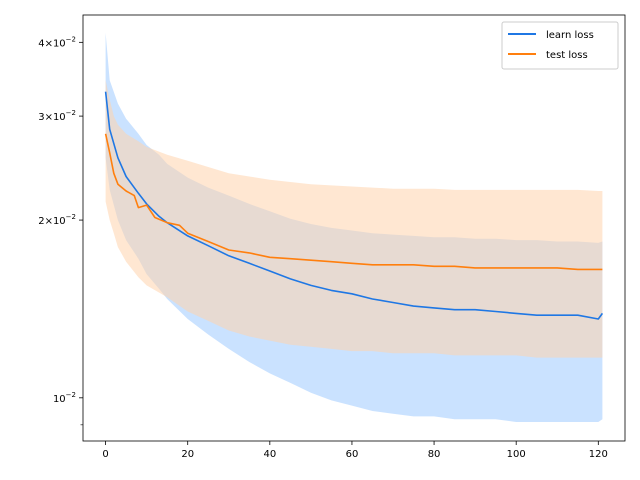 Image resolution: width=640 pixels, height=480 pixels. I want to click on x-tick-label: 40, so click(269, 454).